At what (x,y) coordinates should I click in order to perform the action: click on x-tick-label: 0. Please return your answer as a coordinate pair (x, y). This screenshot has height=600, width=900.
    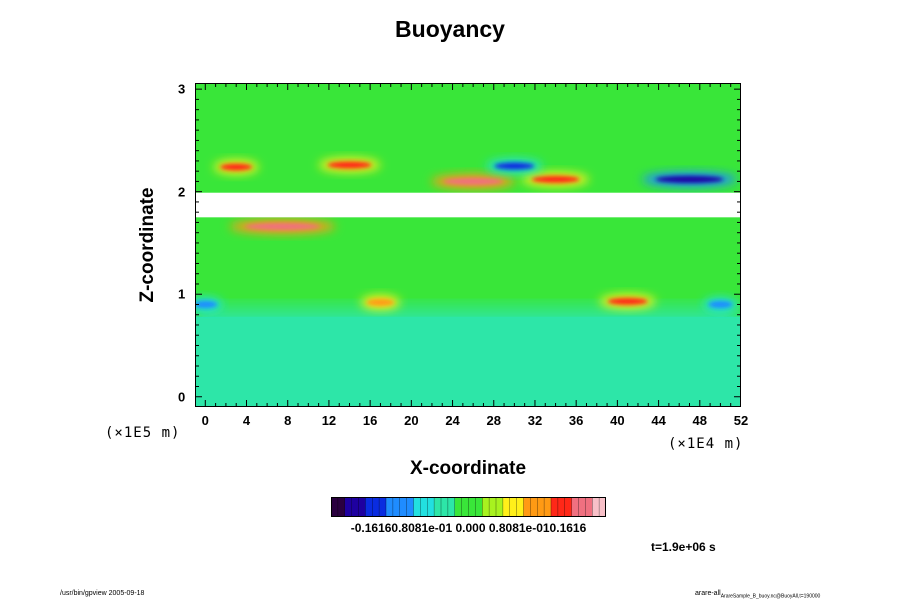
    Looking at the image, I should click on (205, 420).